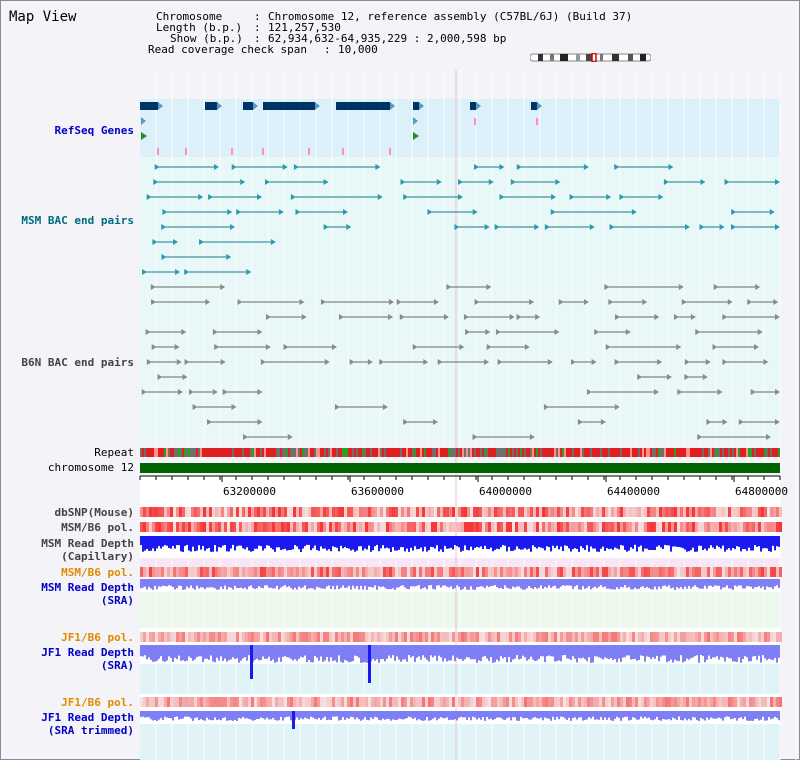  Describe the element at coordinates (43, 17) in the screenshot. I see `page-title: Map View` at that location.